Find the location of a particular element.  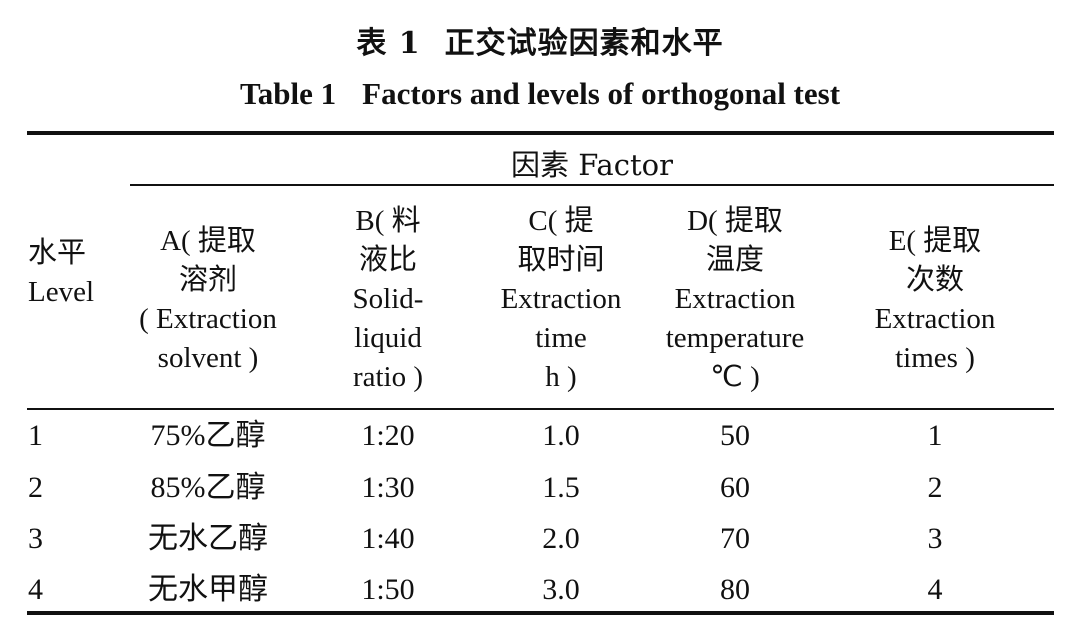

table-caption-cn: 正交试验因素和水平 is located at coordinates (584, 43).